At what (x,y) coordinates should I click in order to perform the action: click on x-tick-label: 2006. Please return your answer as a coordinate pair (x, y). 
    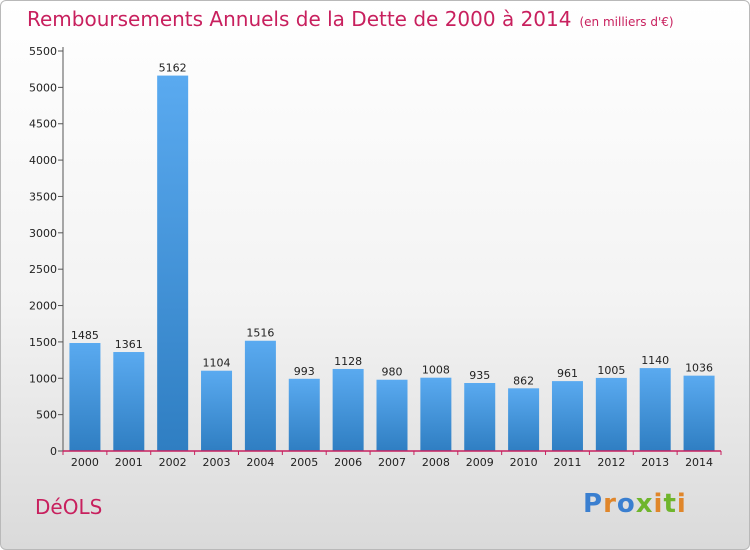
    Looking at the image, I should click on (348, 462).